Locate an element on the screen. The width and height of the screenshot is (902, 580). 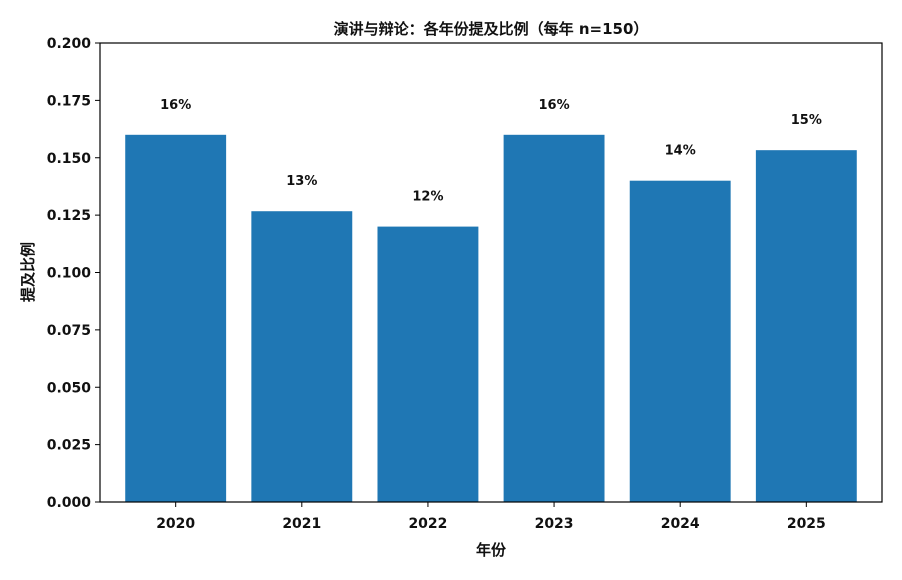
chart-title: 演讲与辩论：各年份提及比例（每年 n=150） is located at coordinates (491, 29).